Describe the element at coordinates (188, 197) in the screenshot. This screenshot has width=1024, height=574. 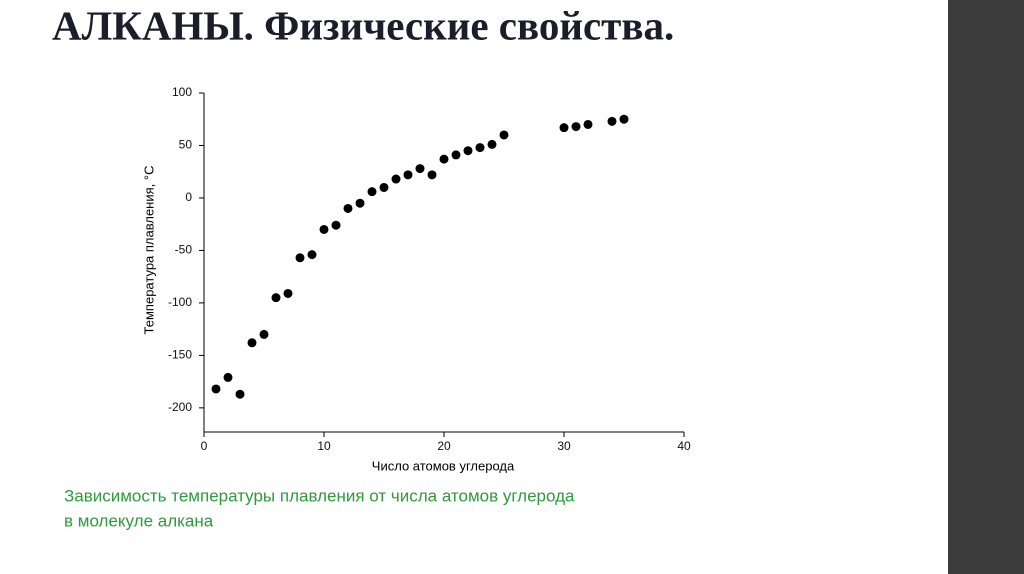
I see `y-tick-label: 0` at that location.